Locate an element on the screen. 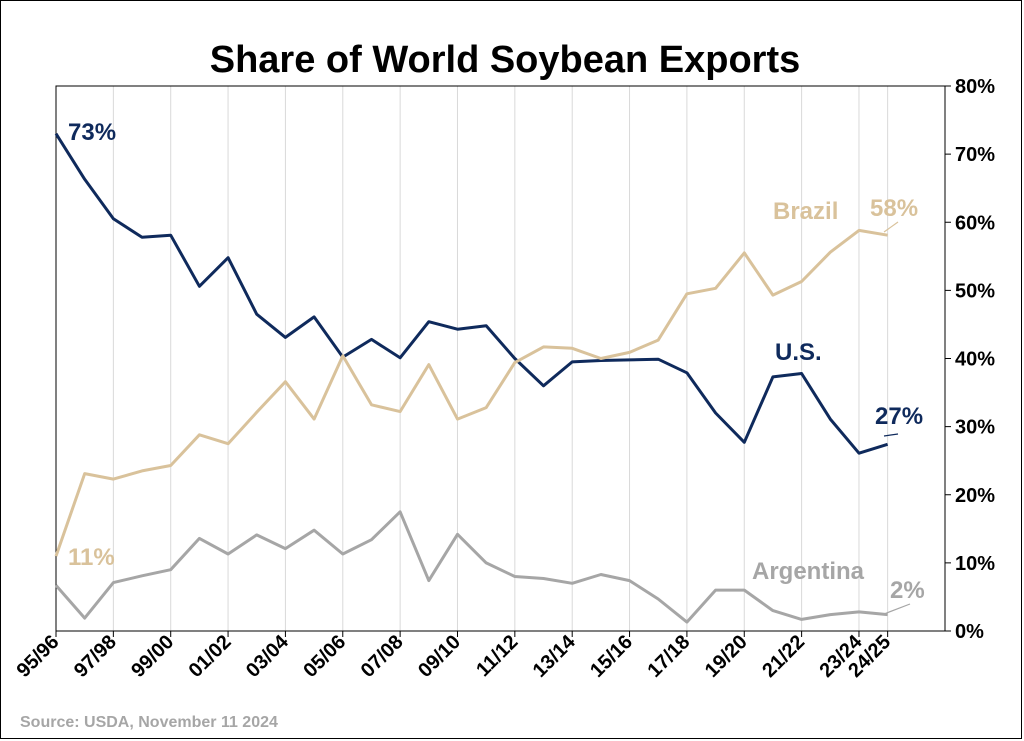  x-tick-label: 09/10 is located at coordinates (439, 656).